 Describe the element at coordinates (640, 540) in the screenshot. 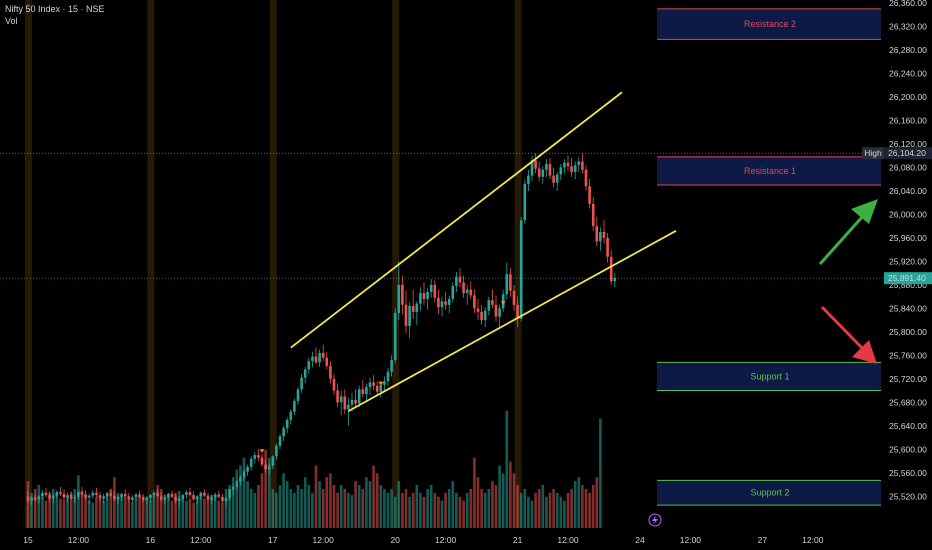

I see `time-tick-label: 24` at that location.